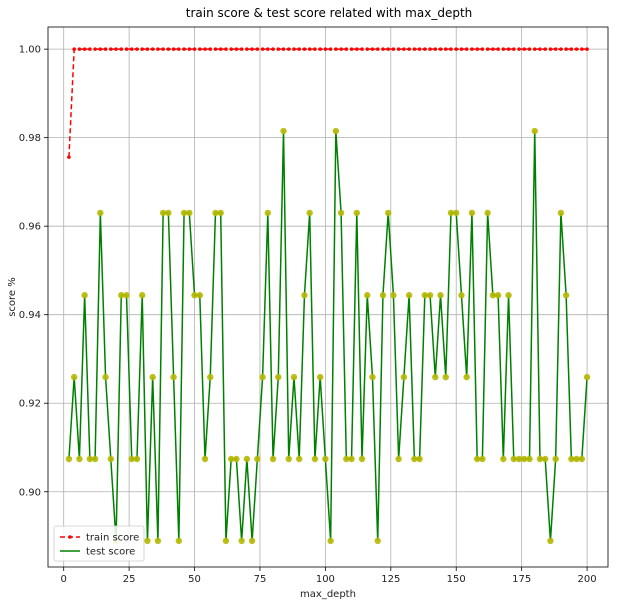 Image resolution: width=619 pixels, height=605 pixels. What do you see at coordinates (30, 404) in the screenshot?
I see `y-tick-label: 0.92` at bounding box center [30, 404].